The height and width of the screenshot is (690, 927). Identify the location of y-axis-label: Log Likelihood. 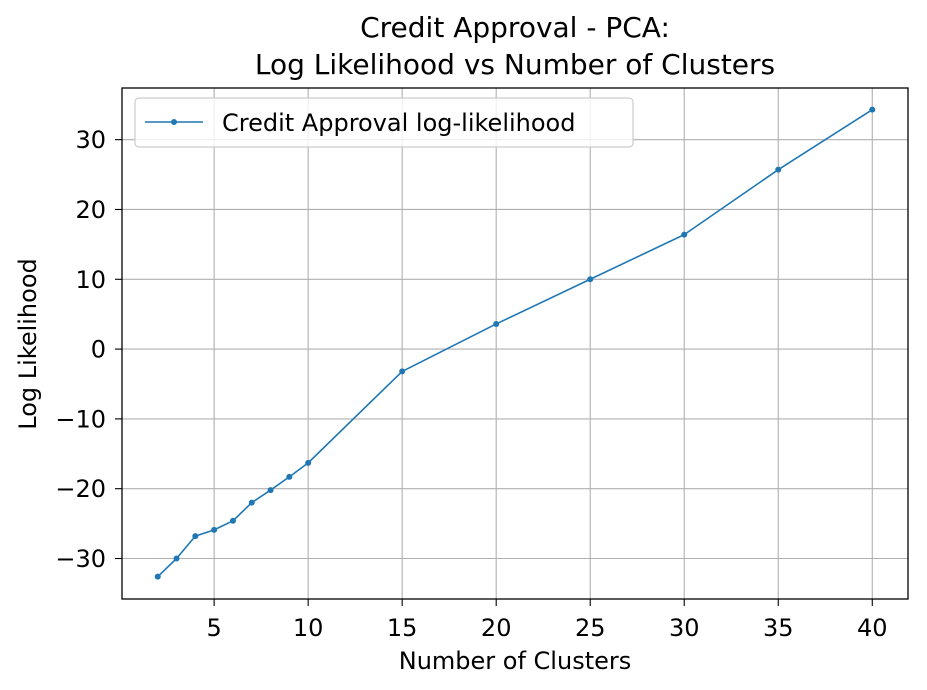
(28, 344).